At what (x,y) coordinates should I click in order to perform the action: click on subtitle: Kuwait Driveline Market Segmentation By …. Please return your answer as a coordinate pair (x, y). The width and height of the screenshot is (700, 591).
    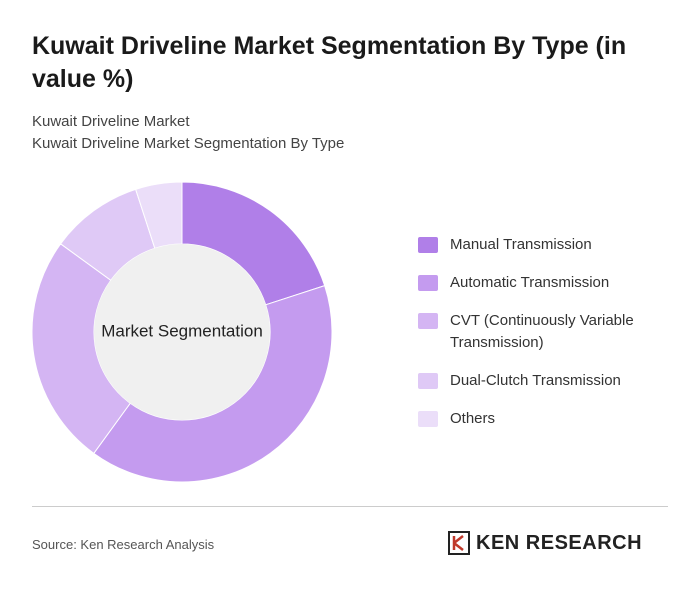
    Looking at the image, I should click on (188, 143).